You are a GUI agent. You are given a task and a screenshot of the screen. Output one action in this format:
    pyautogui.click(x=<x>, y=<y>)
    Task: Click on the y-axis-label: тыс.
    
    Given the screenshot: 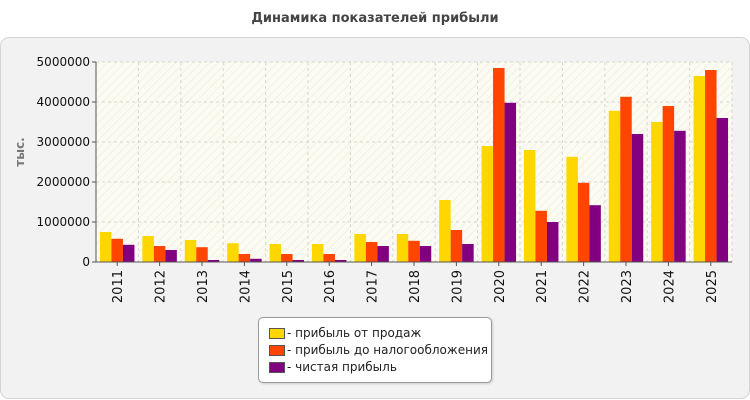 What is the action you would take?
    pyautogui.click(x=20, y=151)
    